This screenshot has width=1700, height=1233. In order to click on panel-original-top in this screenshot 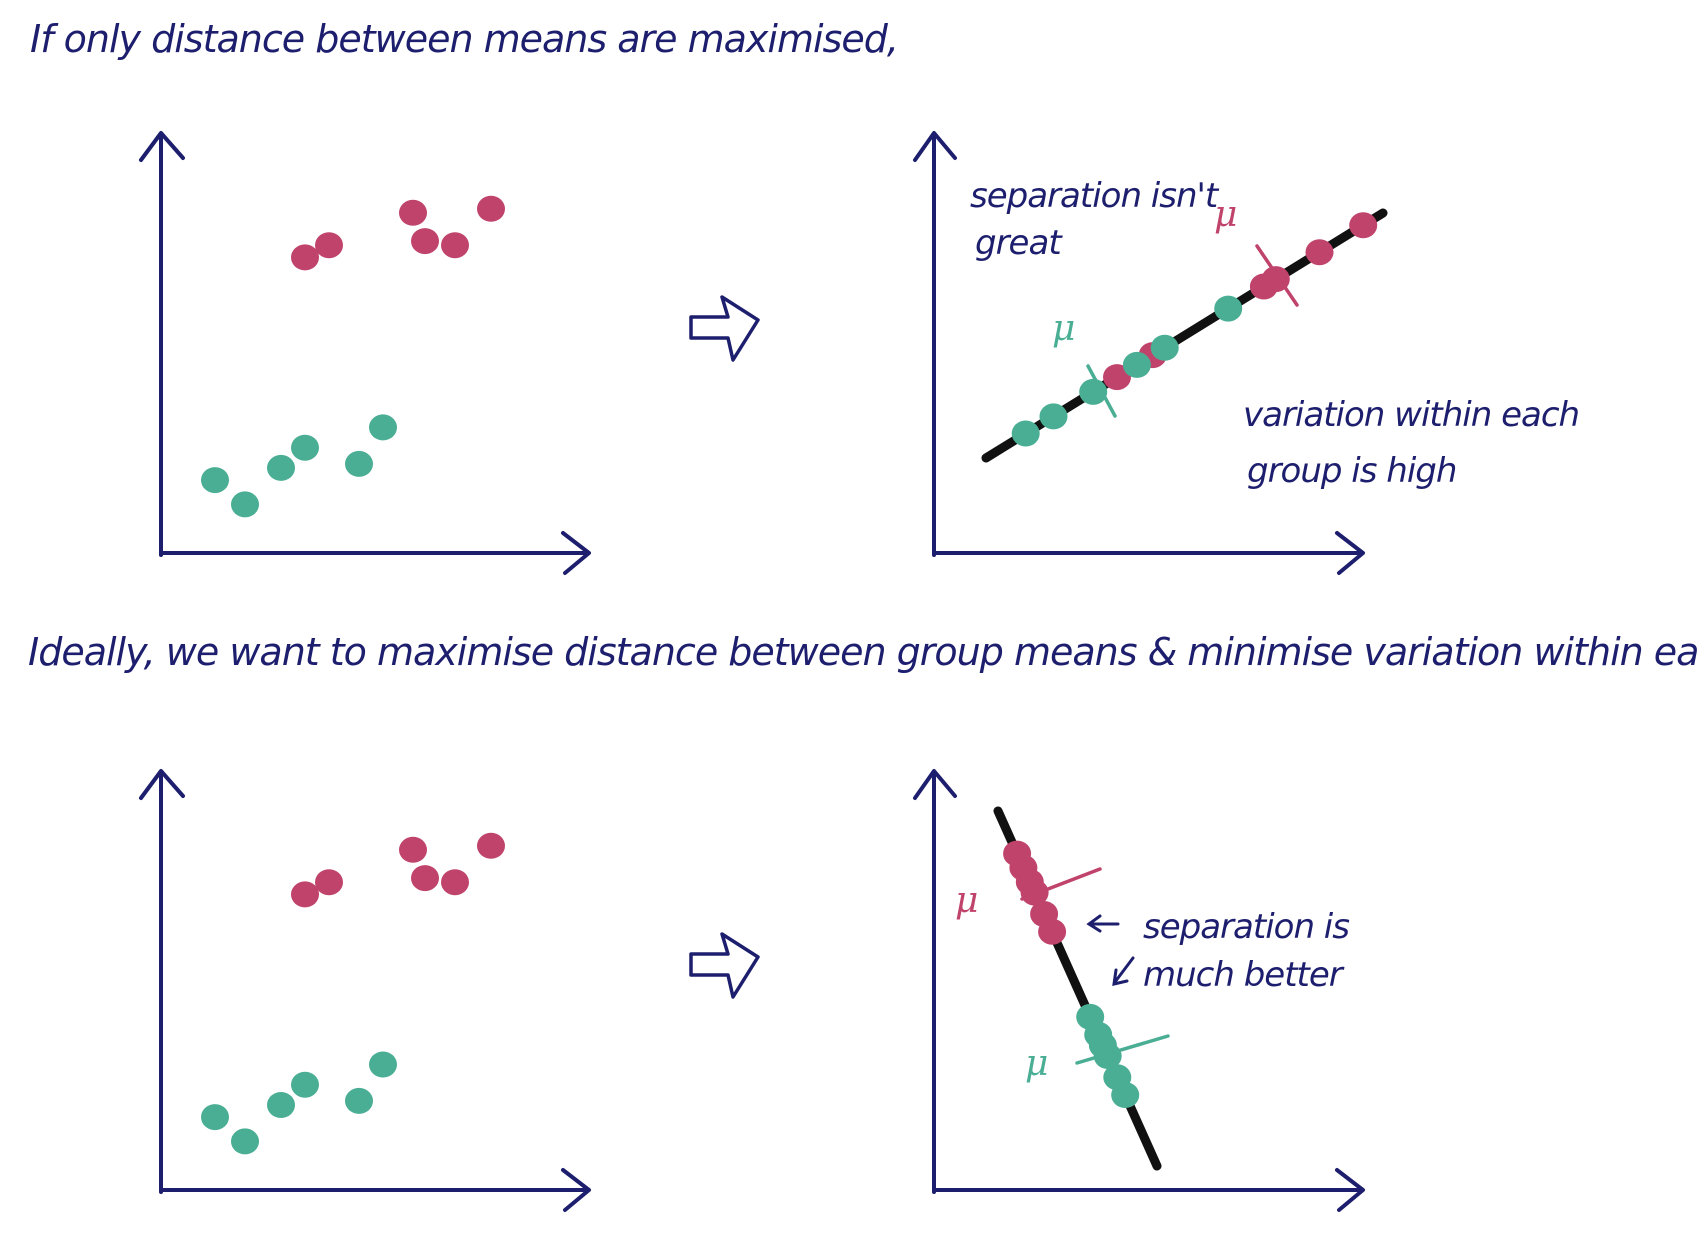, I will do `click(365, 353)`.